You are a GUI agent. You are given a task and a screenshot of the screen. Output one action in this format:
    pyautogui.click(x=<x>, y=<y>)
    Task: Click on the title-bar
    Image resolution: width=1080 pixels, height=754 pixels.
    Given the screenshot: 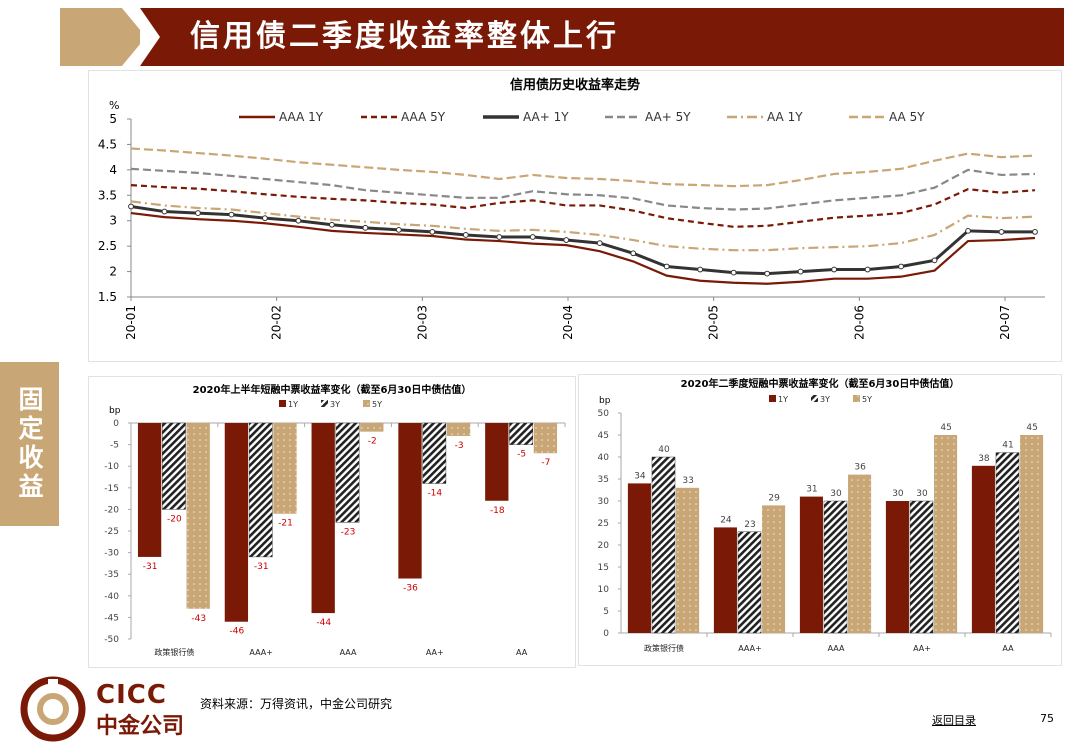 What is the action you would take?
    pyautogui.click(x=602, y=37)
    